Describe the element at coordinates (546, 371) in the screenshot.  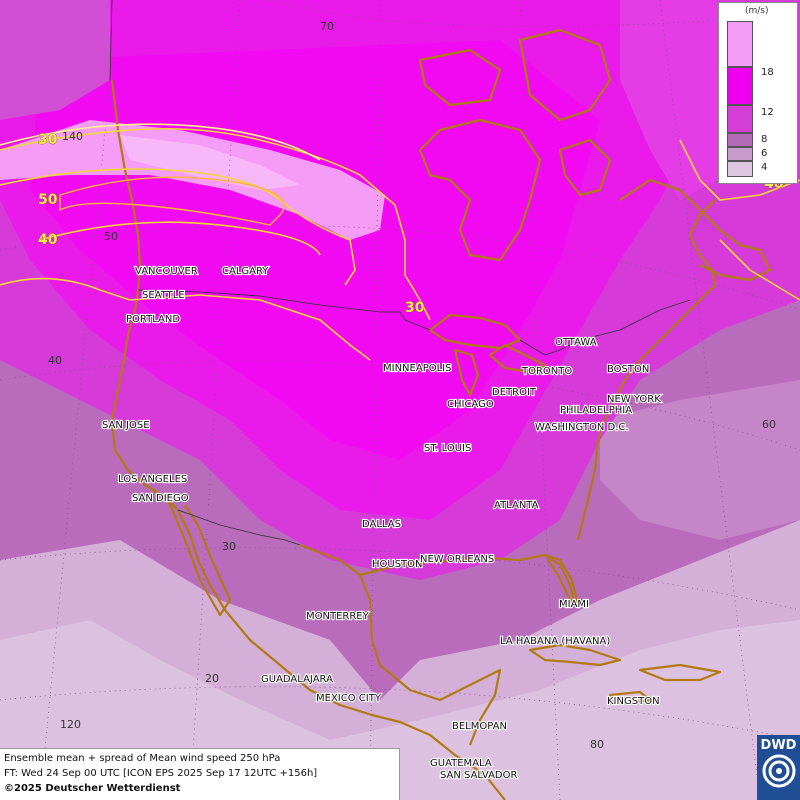
I see `city-label-toronto: TORONTO` at that location.